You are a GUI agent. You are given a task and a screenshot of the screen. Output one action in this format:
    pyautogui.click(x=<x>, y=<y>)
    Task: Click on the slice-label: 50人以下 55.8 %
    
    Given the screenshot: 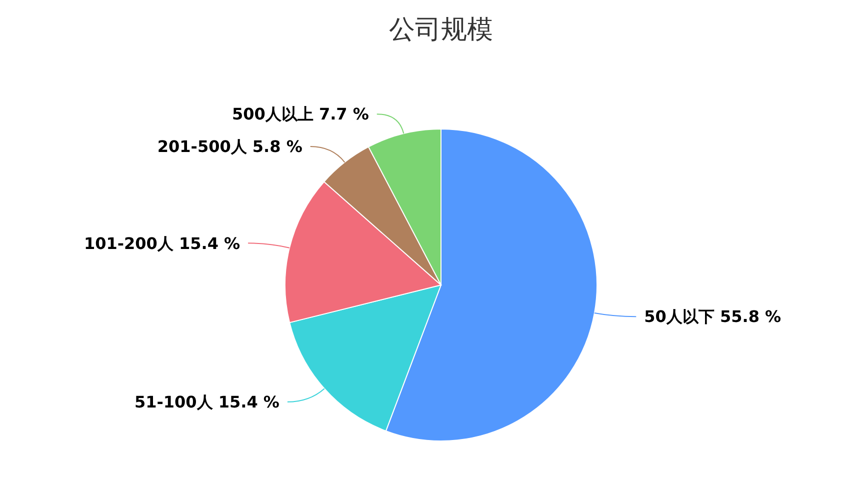 What is the action you would take?
    pyautogui.click(x=713, y=316)
    